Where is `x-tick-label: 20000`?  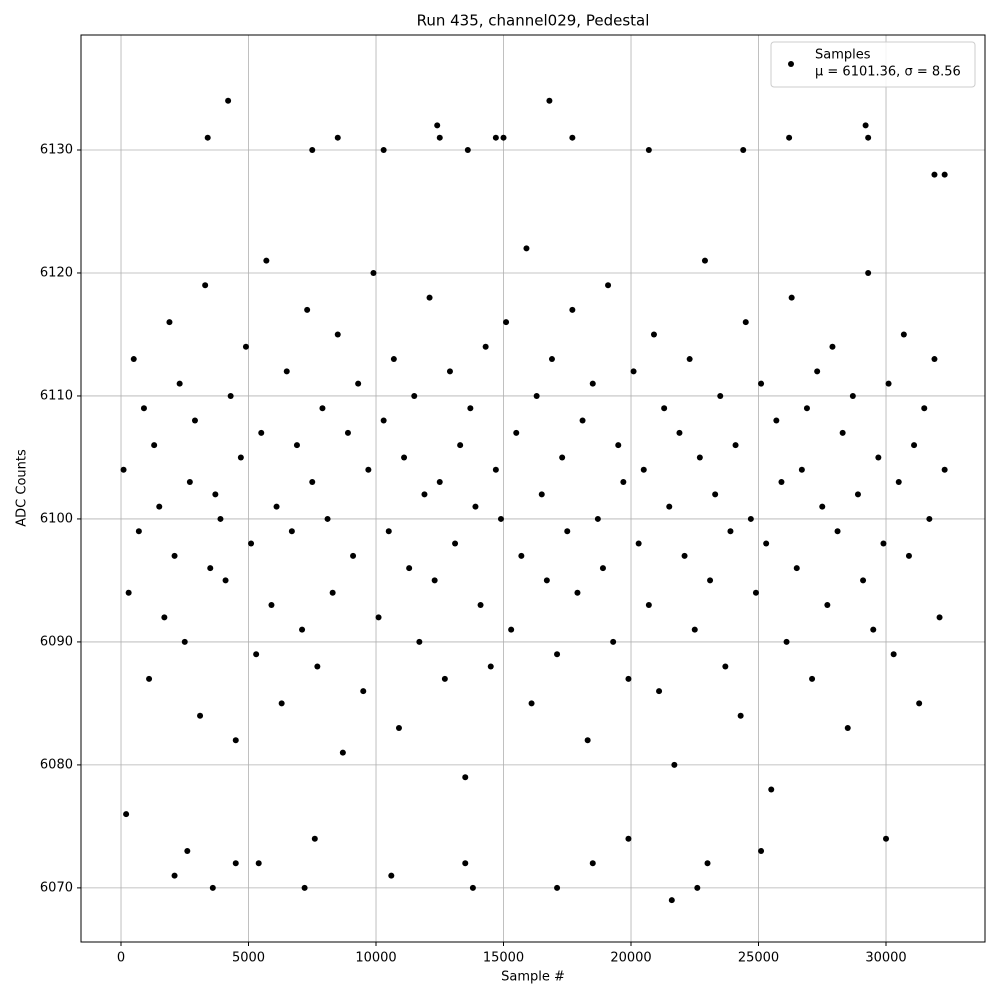
x-tick-label: 20000 is located at coordinates (630, 958).